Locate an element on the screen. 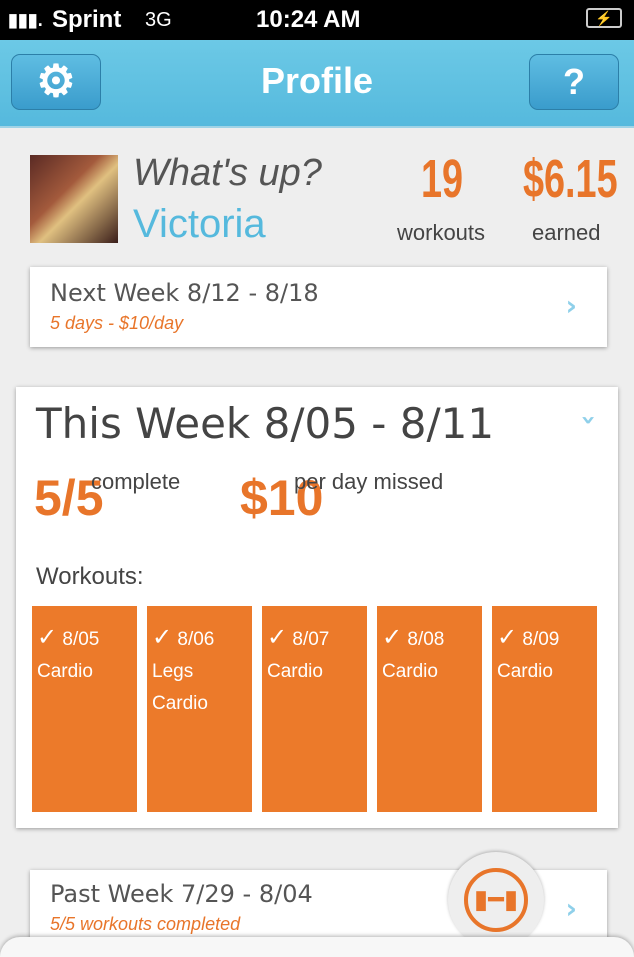 This screenshot has width=634, height=957. workouts-heading: Workouts: is located at coordinates (90, 576).